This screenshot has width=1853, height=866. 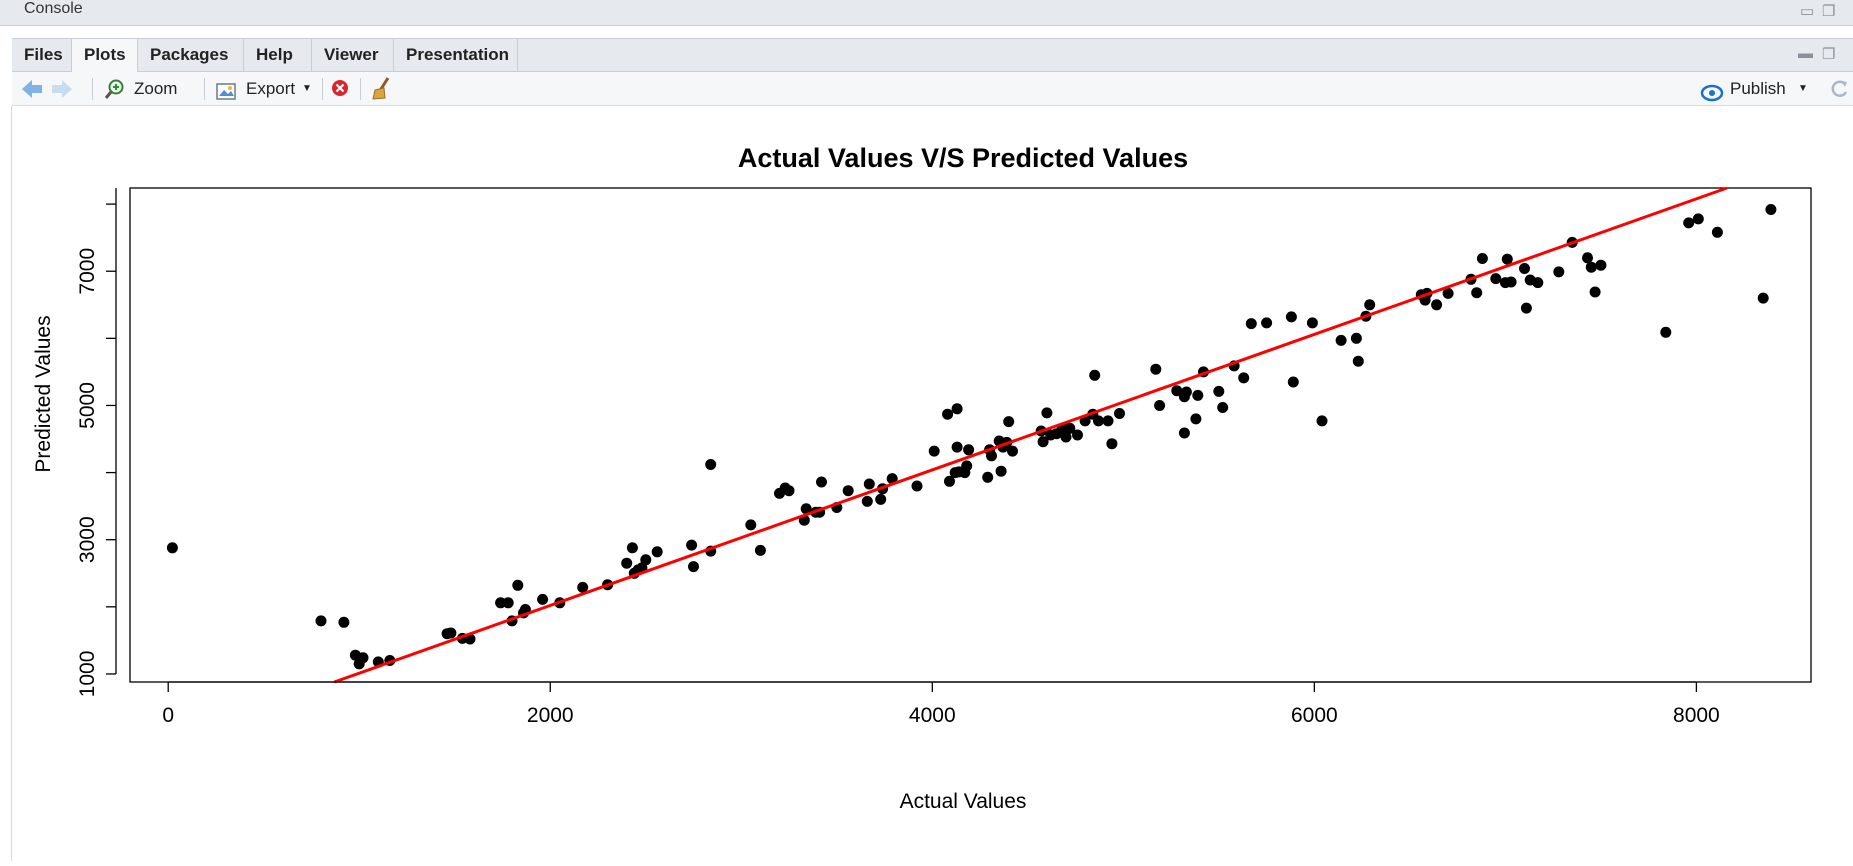 I want to click on forward-arrow-icon, so click(x=62, y=89).